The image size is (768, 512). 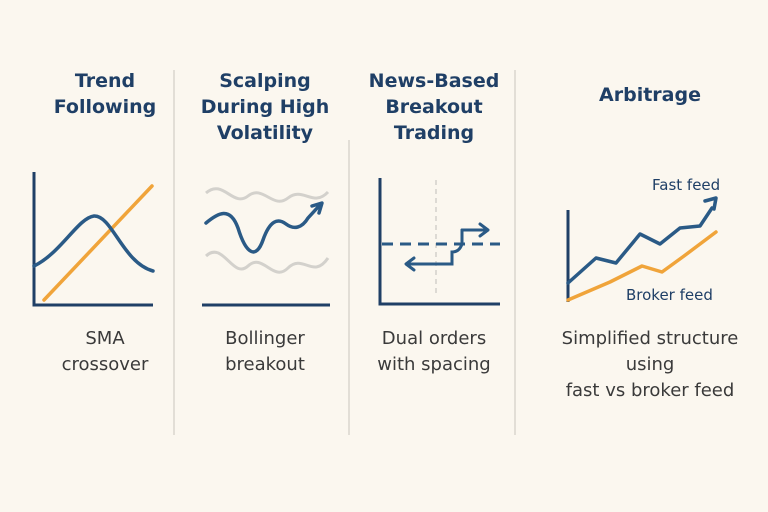 What do you see at coordinates (267, 195) in the screenshot?
I see `upper-band` at bounding box center [267, 195].